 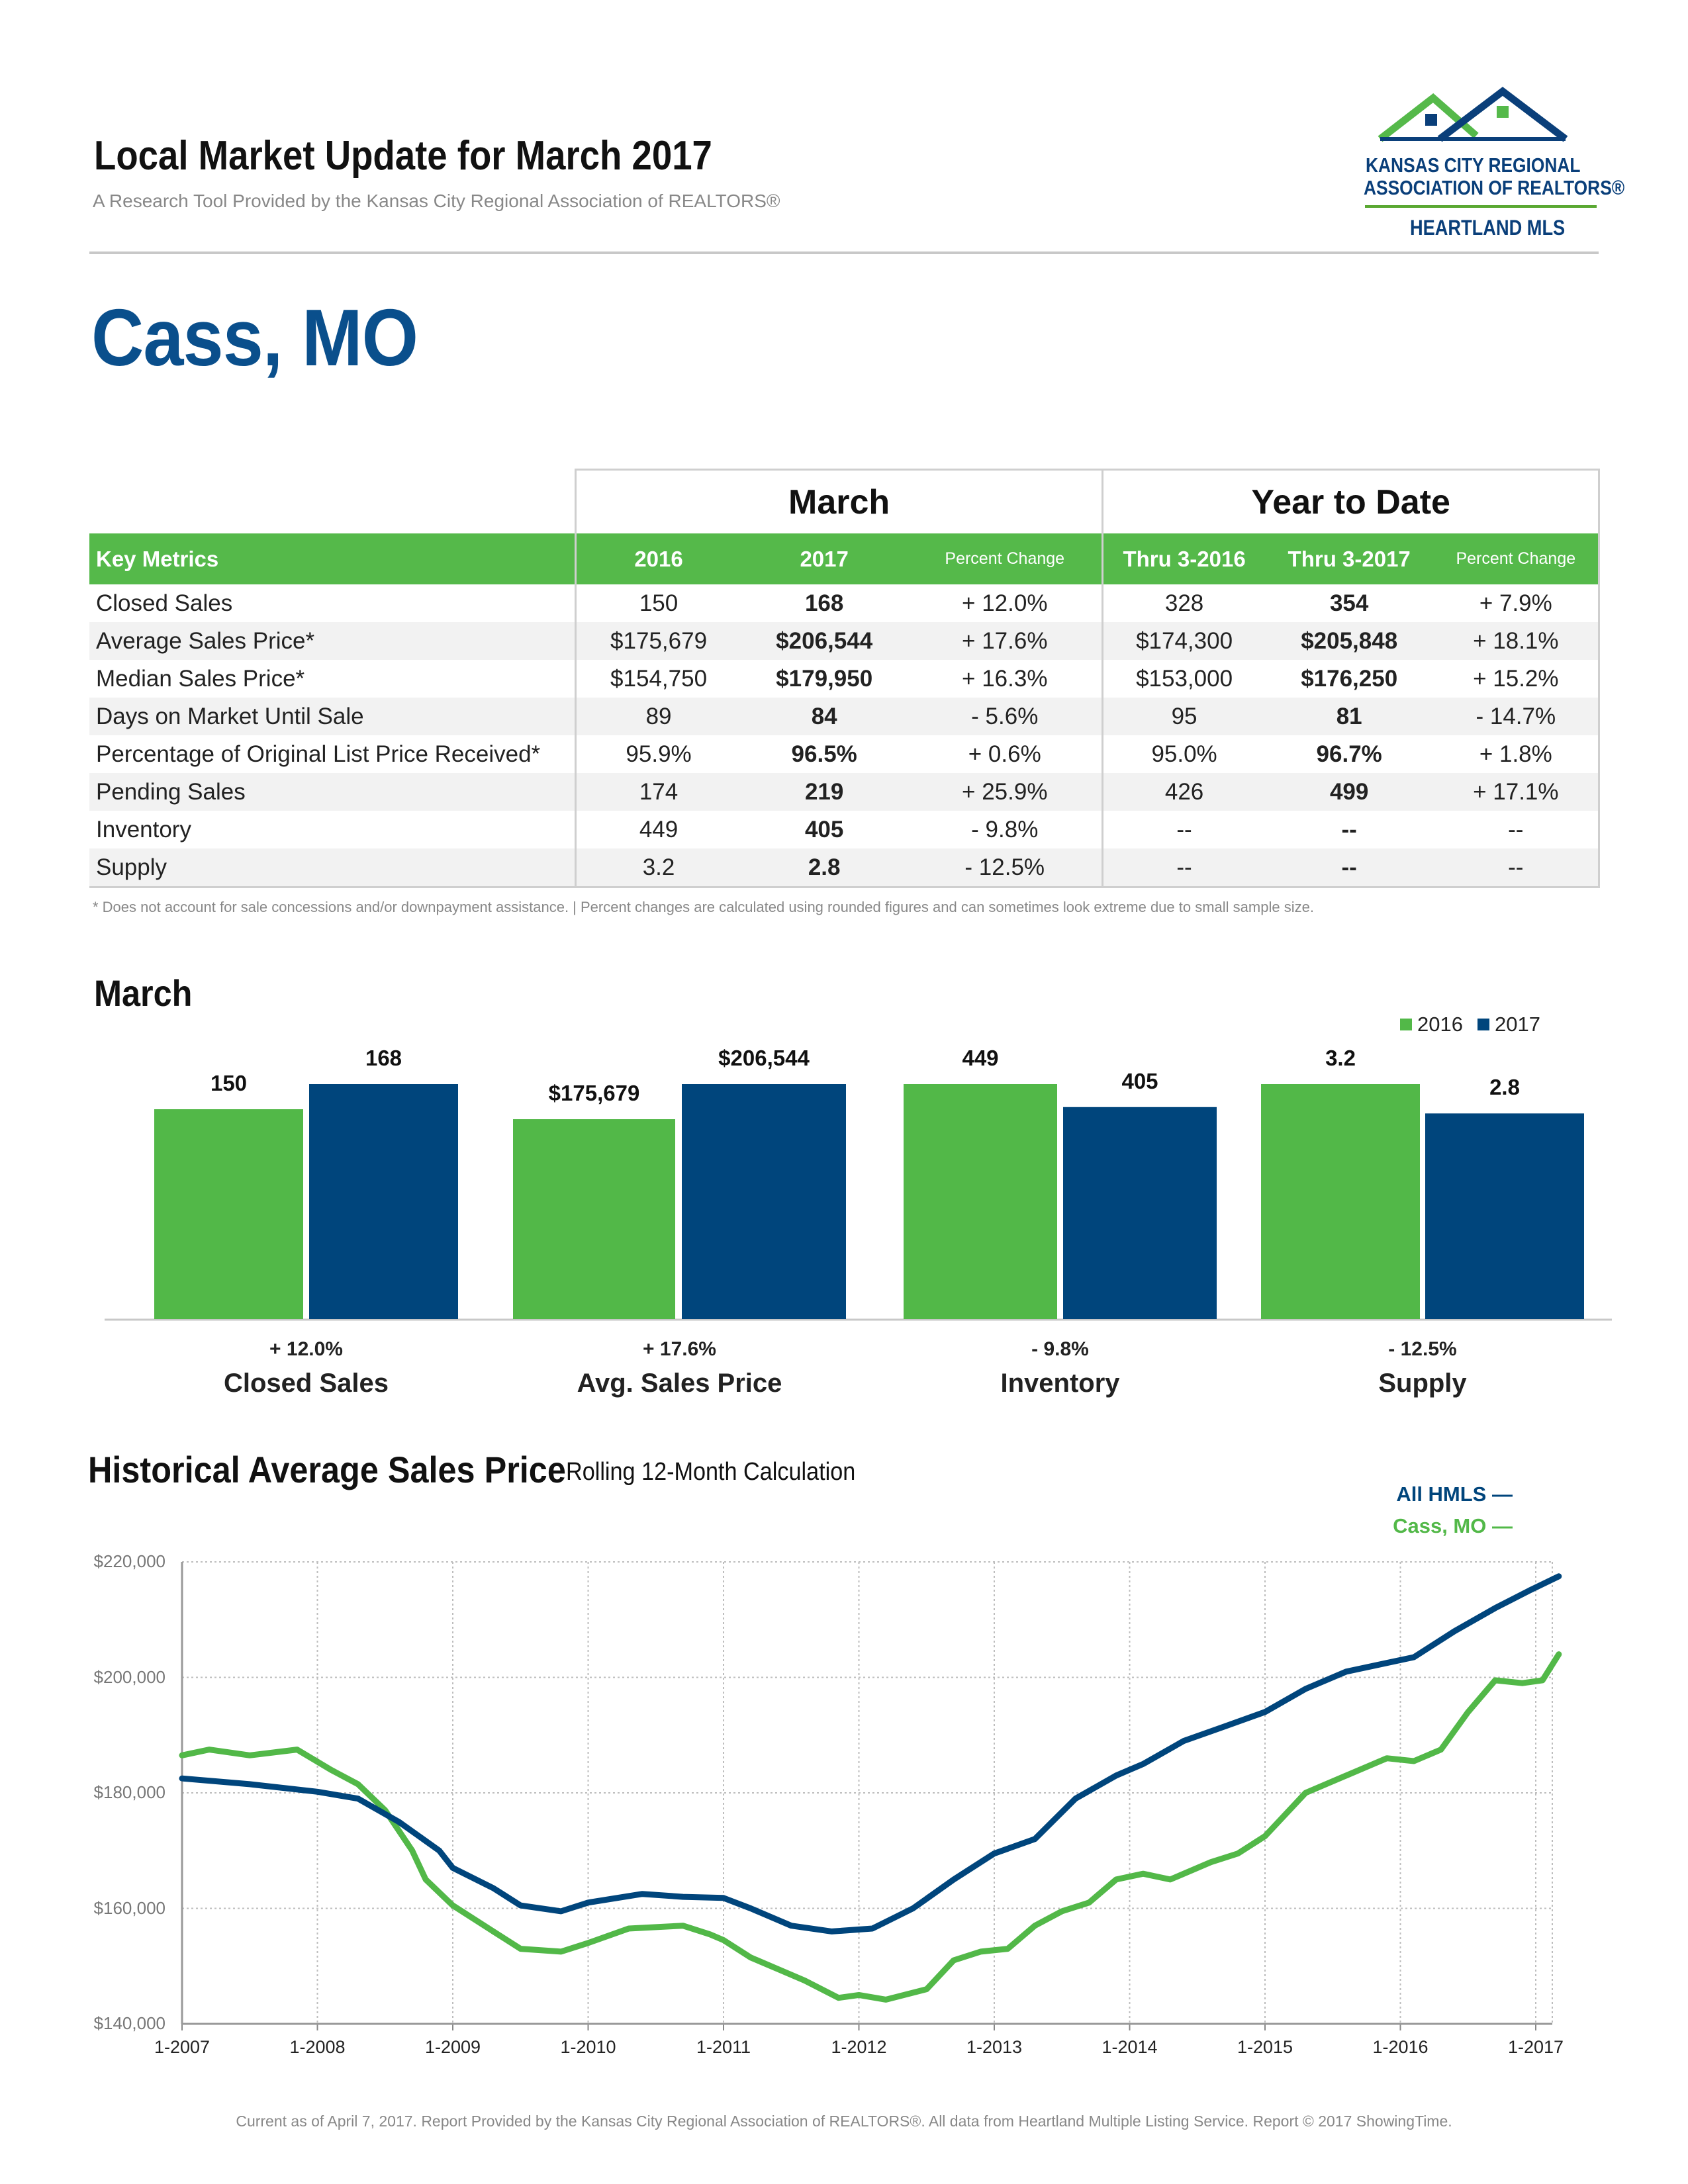 I want to click on series-line-all-hmls, so click(x=870, y=1753).